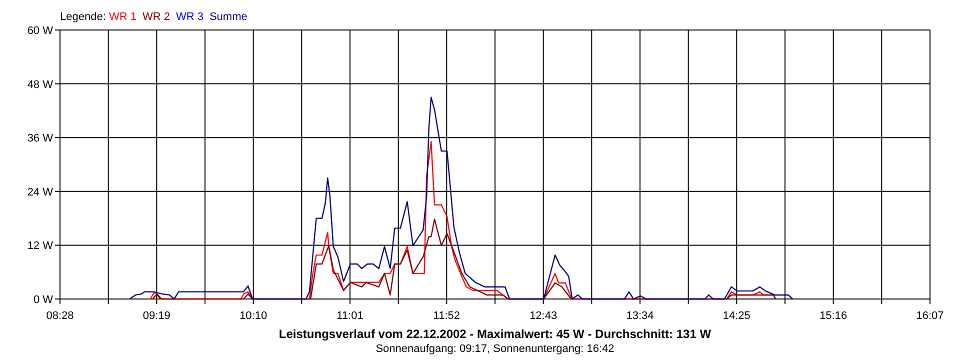  I want to click on x-tick-label: 11:52, so click(446, 316).